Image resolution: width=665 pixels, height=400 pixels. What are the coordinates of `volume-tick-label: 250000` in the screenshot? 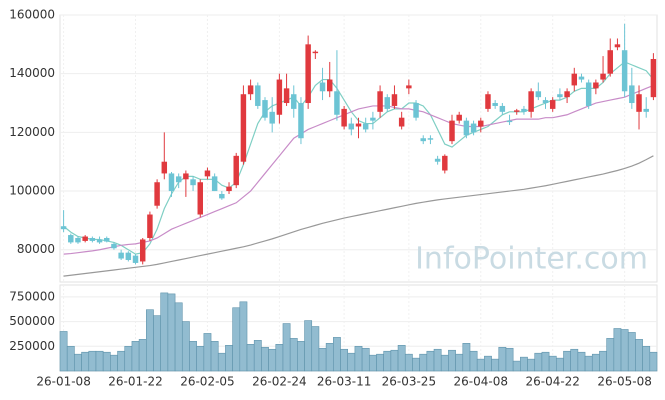 It's located at (32, 346).